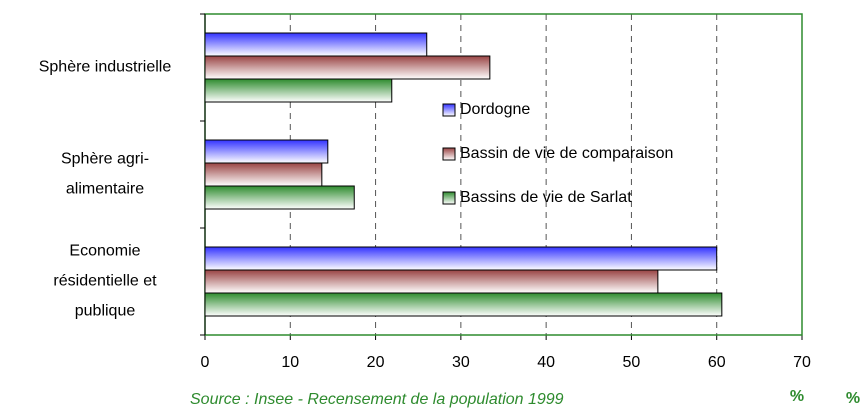 The image size is (865, 412). I want to click on y-tick-label: Sphère industrielle, so click(105, 67).